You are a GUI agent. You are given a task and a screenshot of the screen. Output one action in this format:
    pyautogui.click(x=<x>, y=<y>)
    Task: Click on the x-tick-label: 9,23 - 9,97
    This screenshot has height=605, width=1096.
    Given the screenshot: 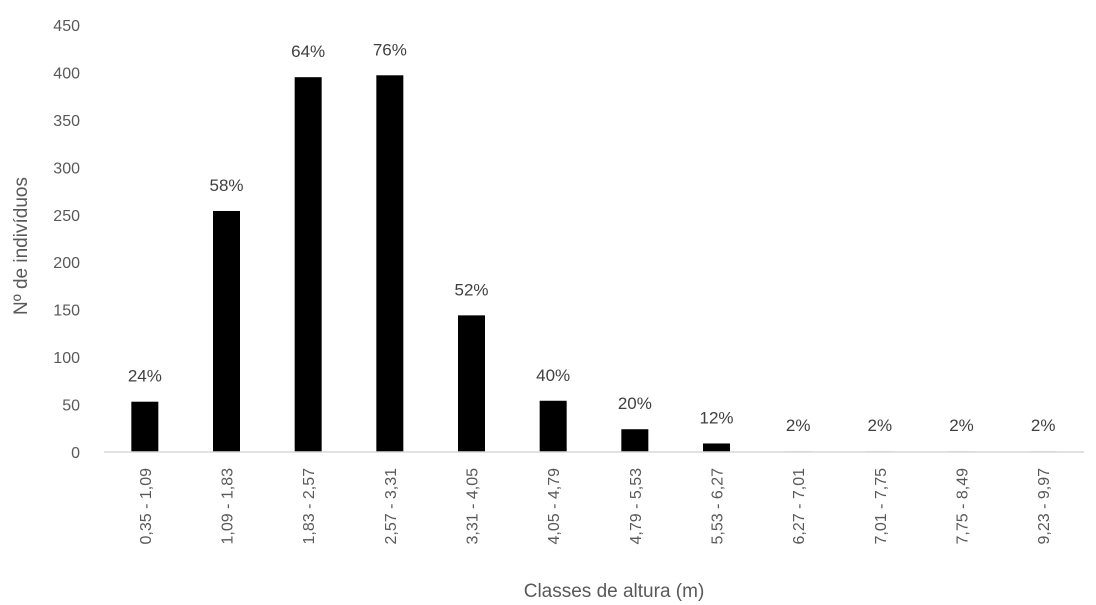 What is the action you would take?
    pyautogui.click(x=1044, y=506)
    